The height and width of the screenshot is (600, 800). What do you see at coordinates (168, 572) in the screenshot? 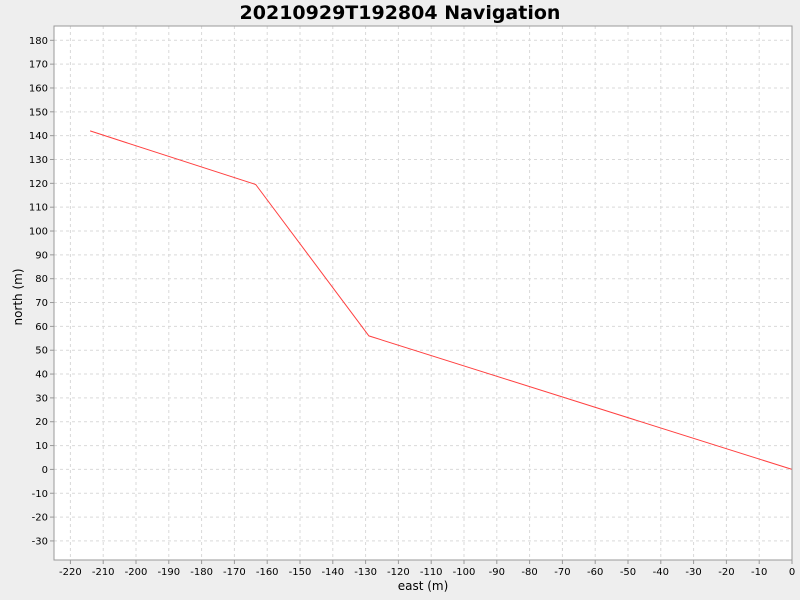
I see `x-tick-label: -190` at bounding box center [168, 572].